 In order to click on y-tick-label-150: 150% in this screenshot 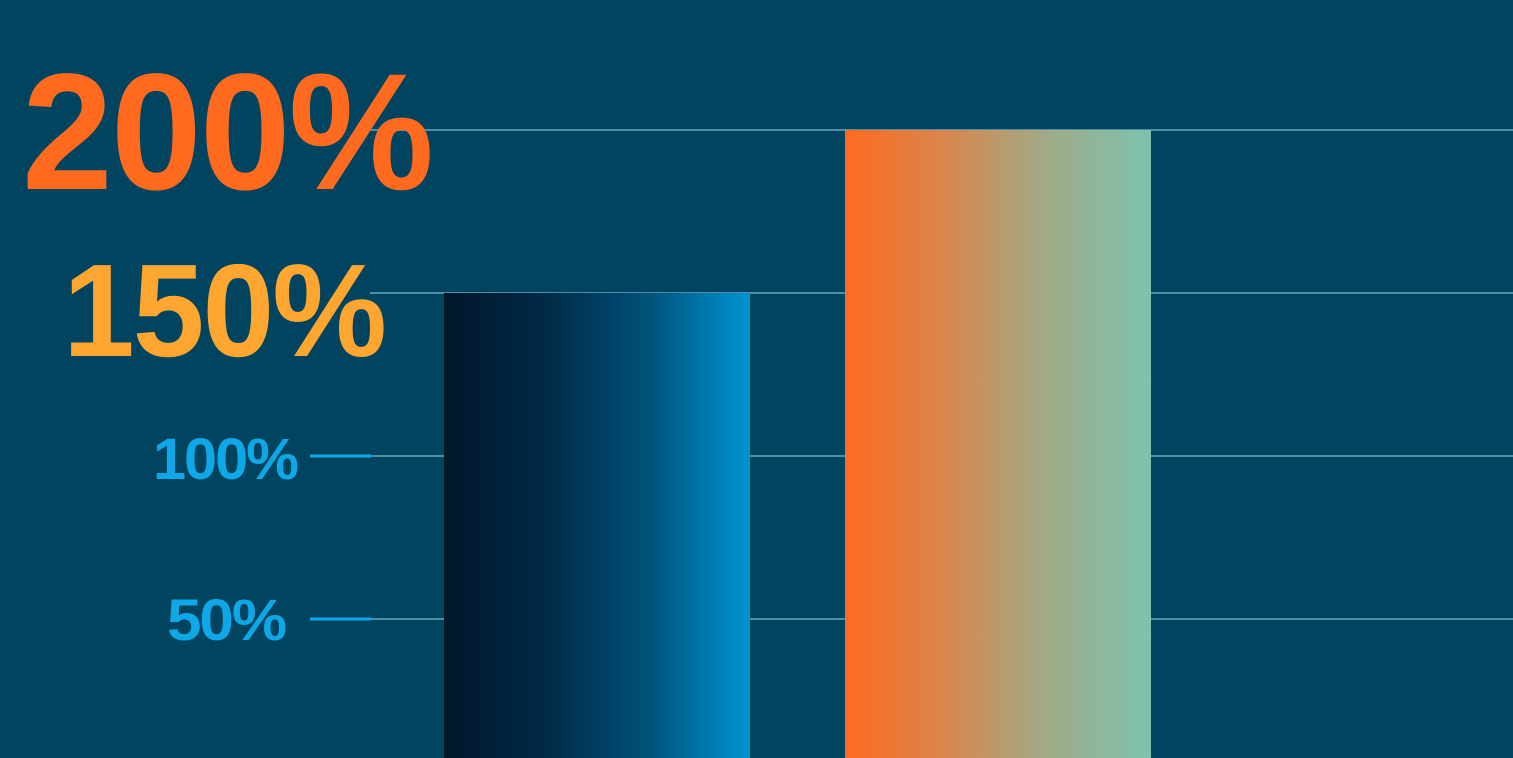, I will do `click(224, 310)`.